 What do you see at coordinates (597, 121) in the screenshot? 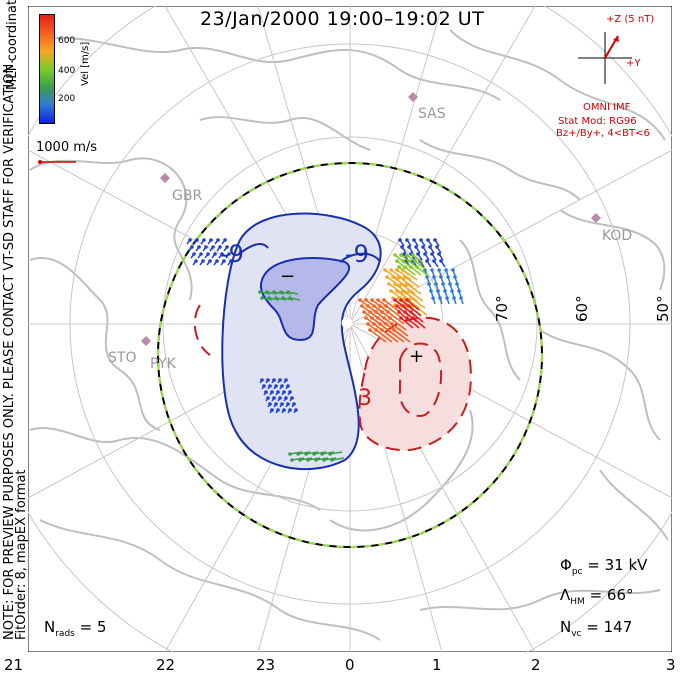
I see `imf-stat-mod: Stat Mod: RG96` at bounding box center [597, 121].